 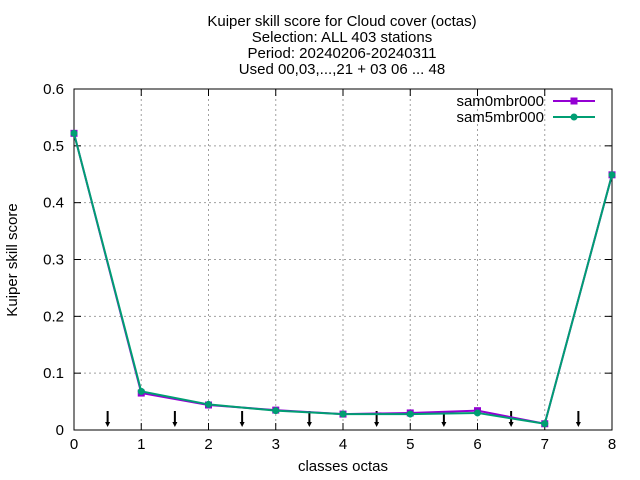 I want to click on y-tick-label: 0.5, so click(x=53, y=146).